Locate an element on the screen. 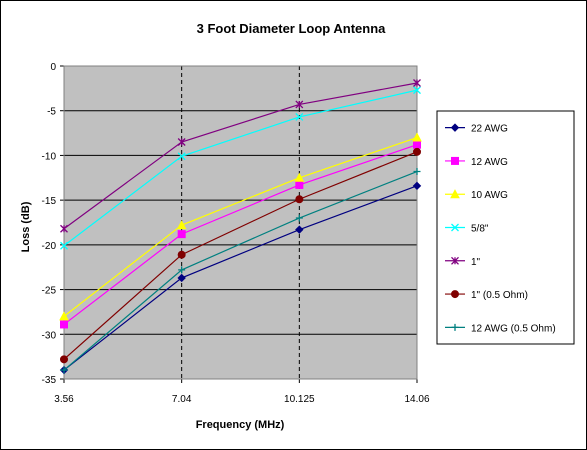  x-tick-label: 14.06 is located at coordinates (416, 399).